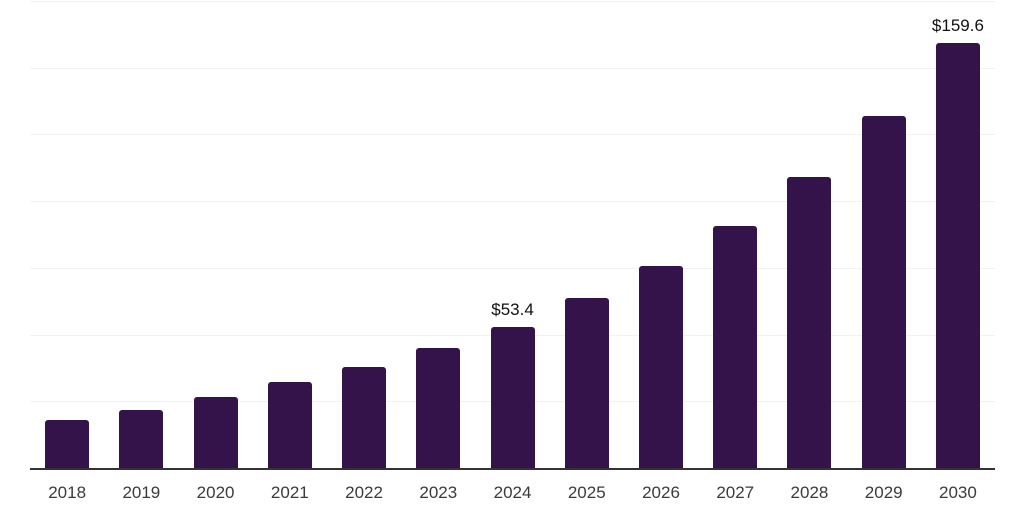  I want to click on bar-2020, so click(215, 433).